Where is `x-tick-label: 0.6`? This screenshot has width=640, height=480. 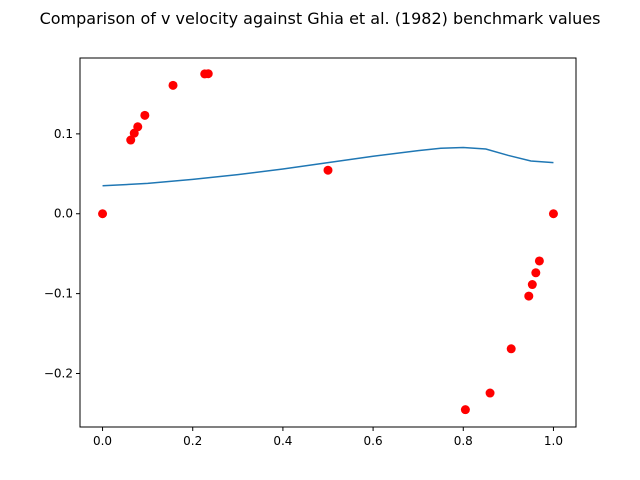
x-tick-label: 0.6 is located at coordinates (373, 441).